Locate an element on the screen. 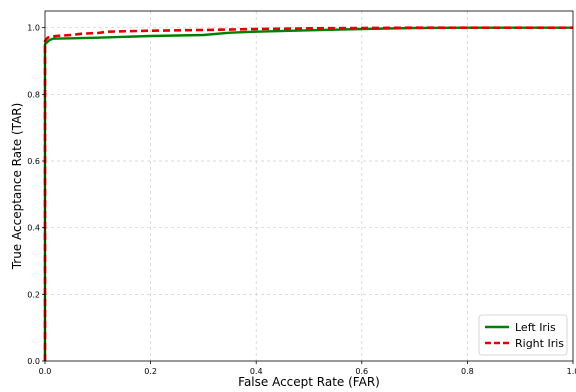 The image size is (576, 392). x-tick-label: 0.8 is located at coordinates (467, 371).